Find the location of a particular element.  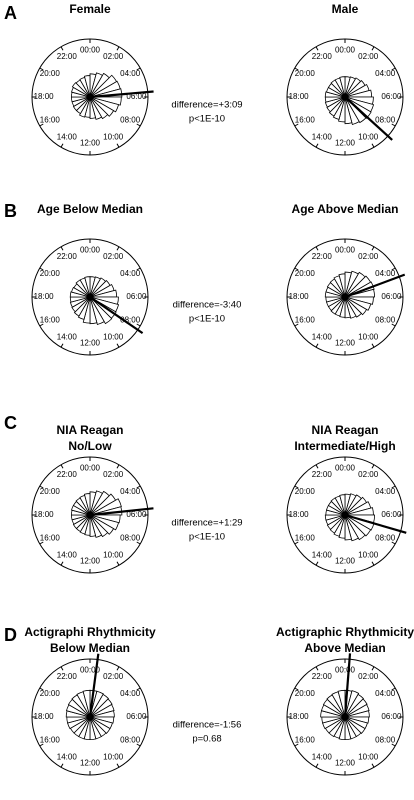

chart-title: Male is located at coordinates (345, 9).